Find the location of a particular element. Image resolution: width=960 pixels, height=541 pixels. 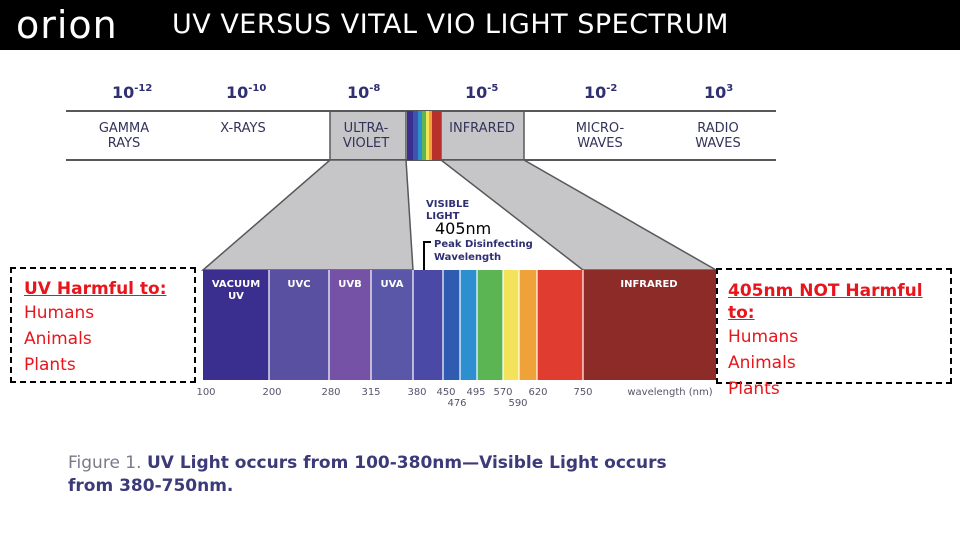

peak-wavelength-value: 405nm is located at coordinates (463, 228).